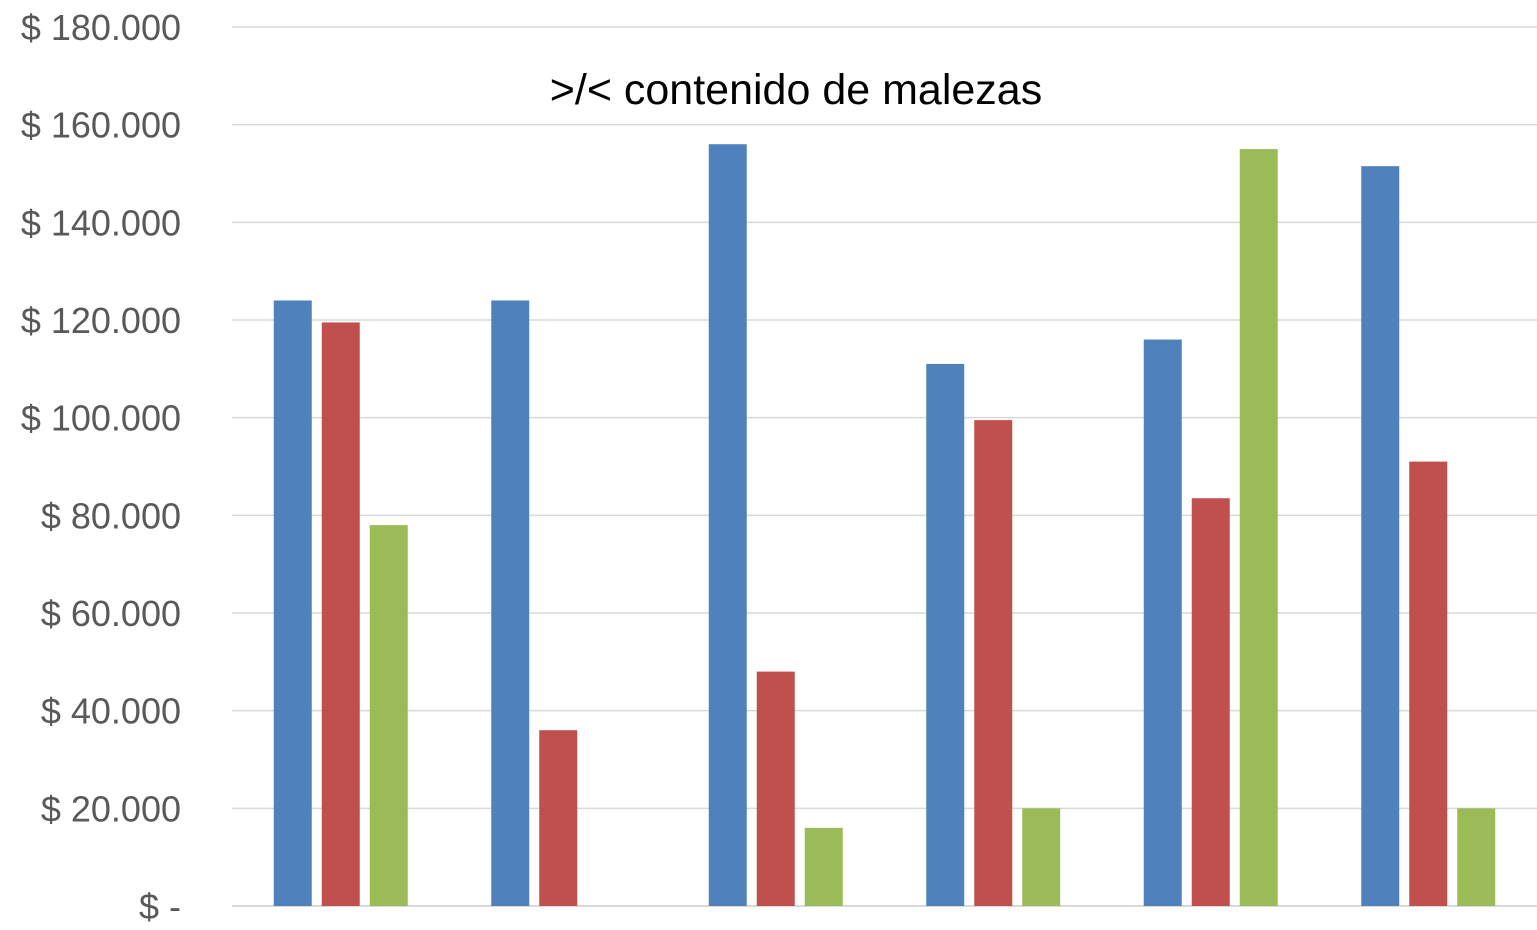 The width and height of the screenshot is (1537, 930). I want to click on y-tick-label: $ 160.000, so click(101, 125).